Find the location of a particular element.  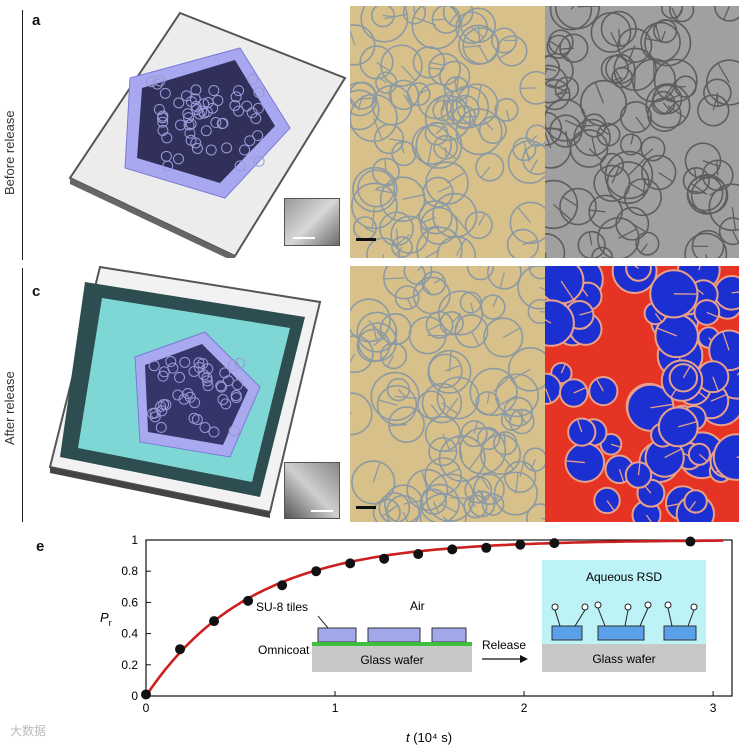

y-tick-label: 0.6 is located at coordinates (129, 602).